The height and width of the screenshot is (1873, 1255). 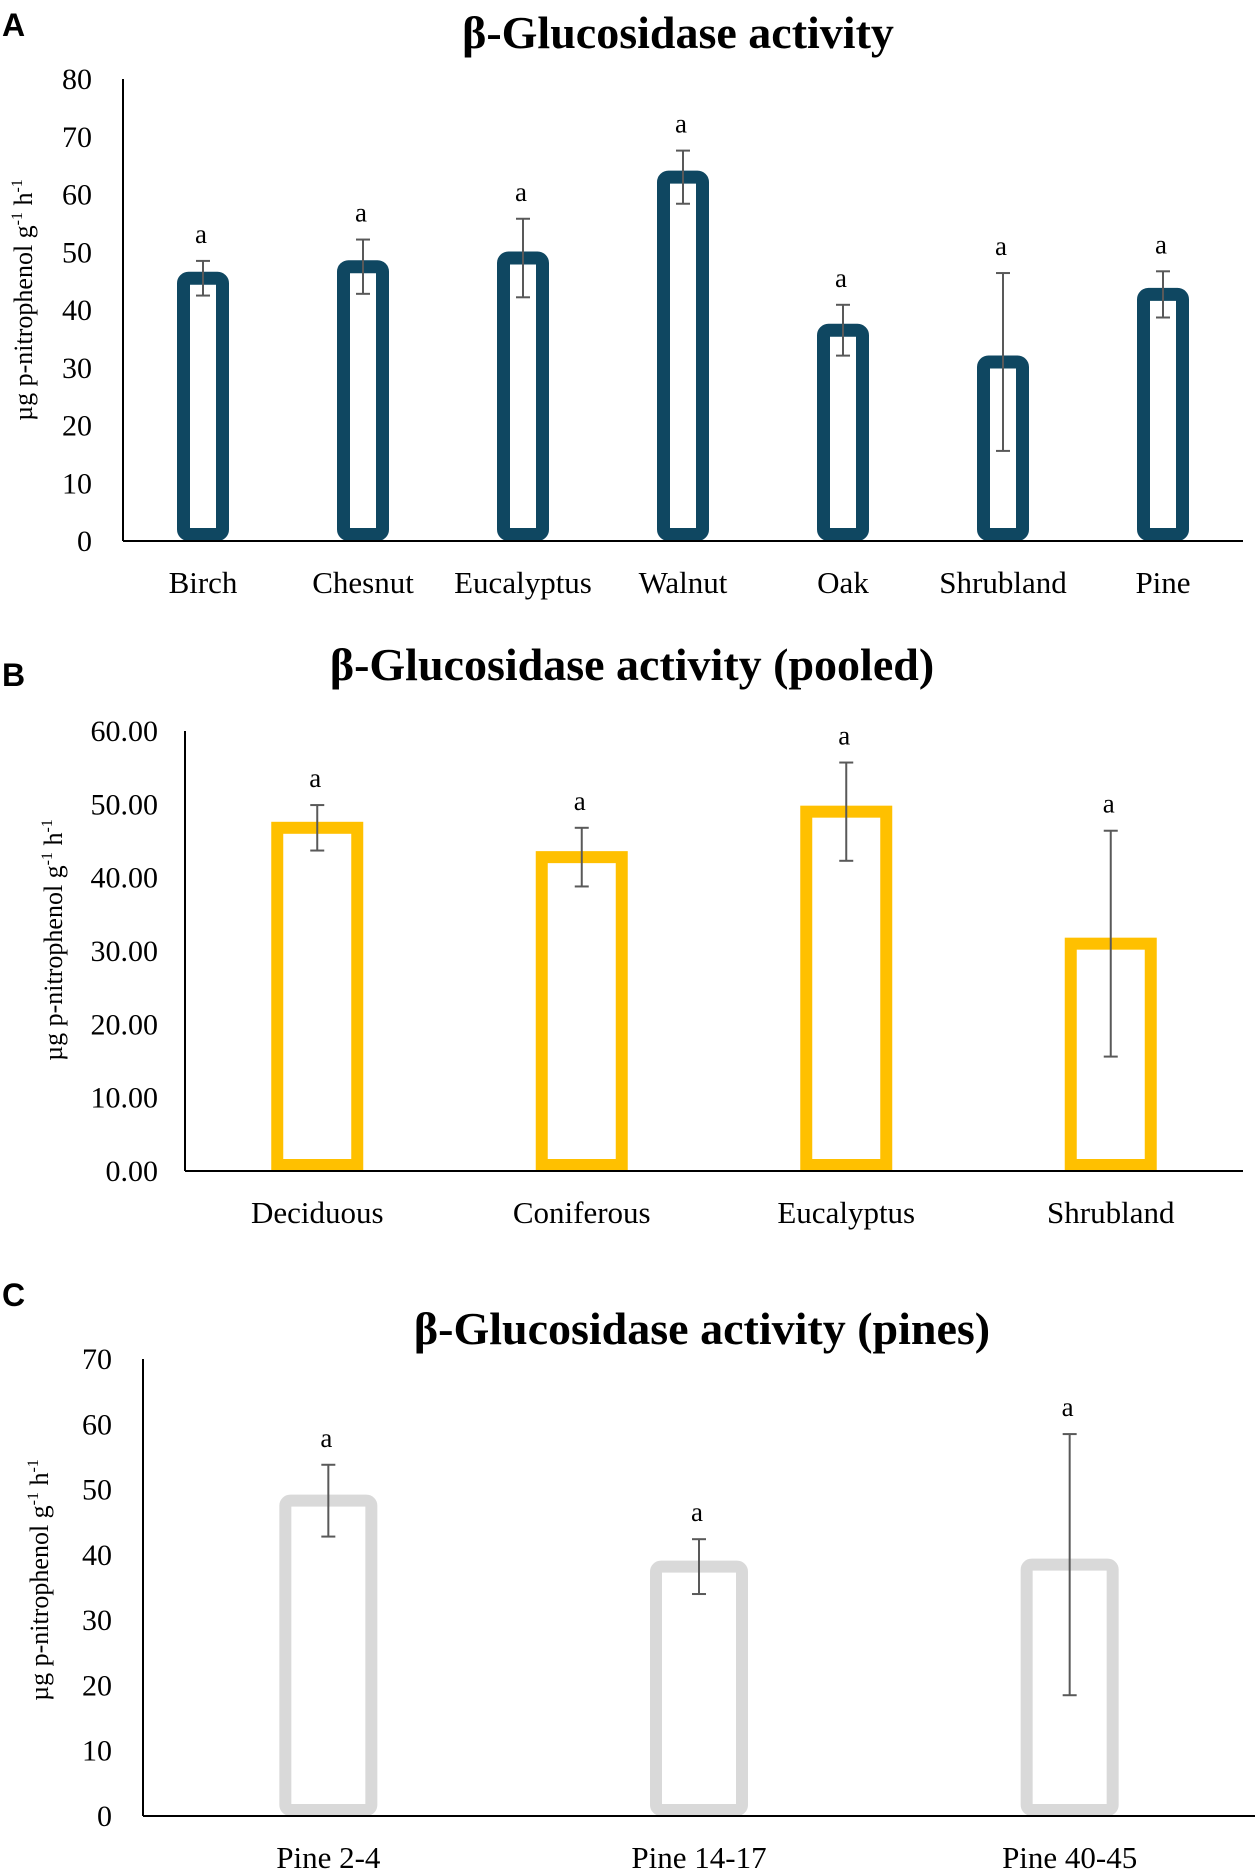 I want to click on y-axis-title-a: µg p-nitrophenol g-1 h-1, so click(x=23, y=300).